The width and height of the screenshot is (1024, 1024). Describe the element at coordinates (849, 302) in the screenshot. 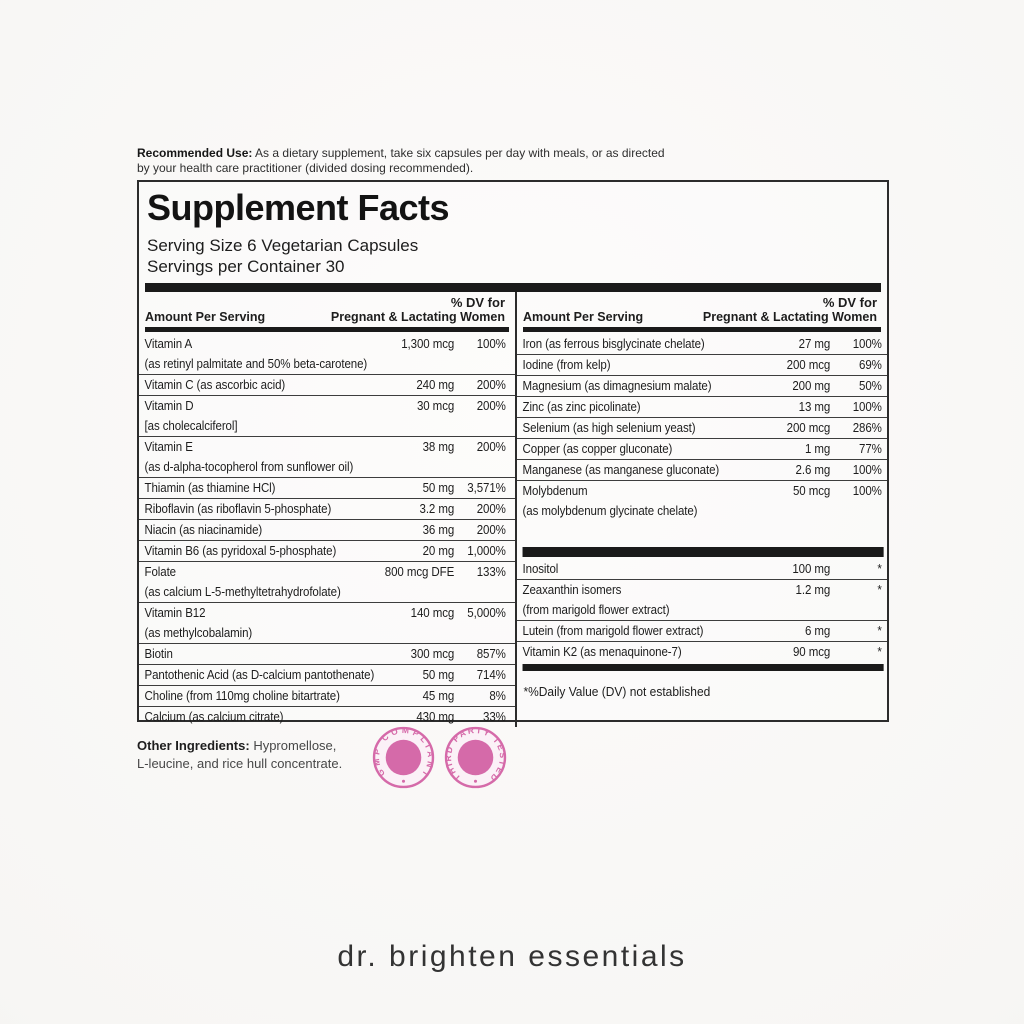

I see `dv-for-label: % DV for` at that location.